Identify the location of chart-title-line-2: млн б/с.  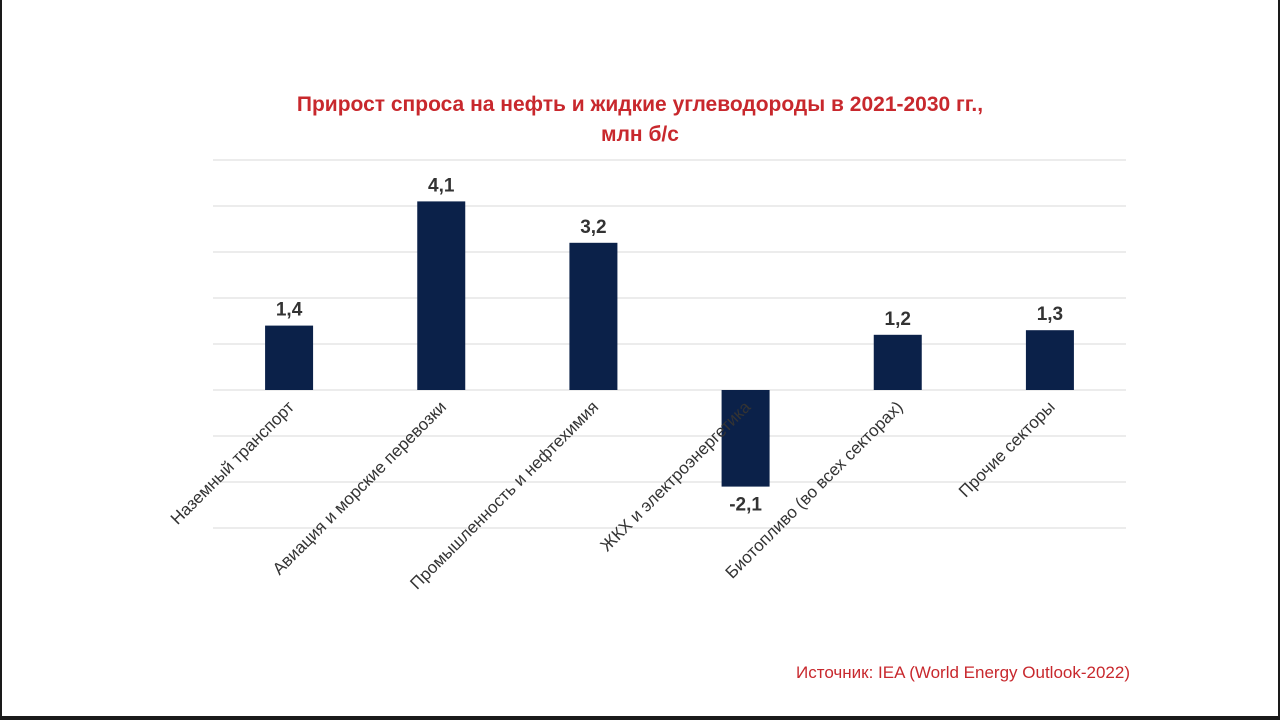
(640, 134).